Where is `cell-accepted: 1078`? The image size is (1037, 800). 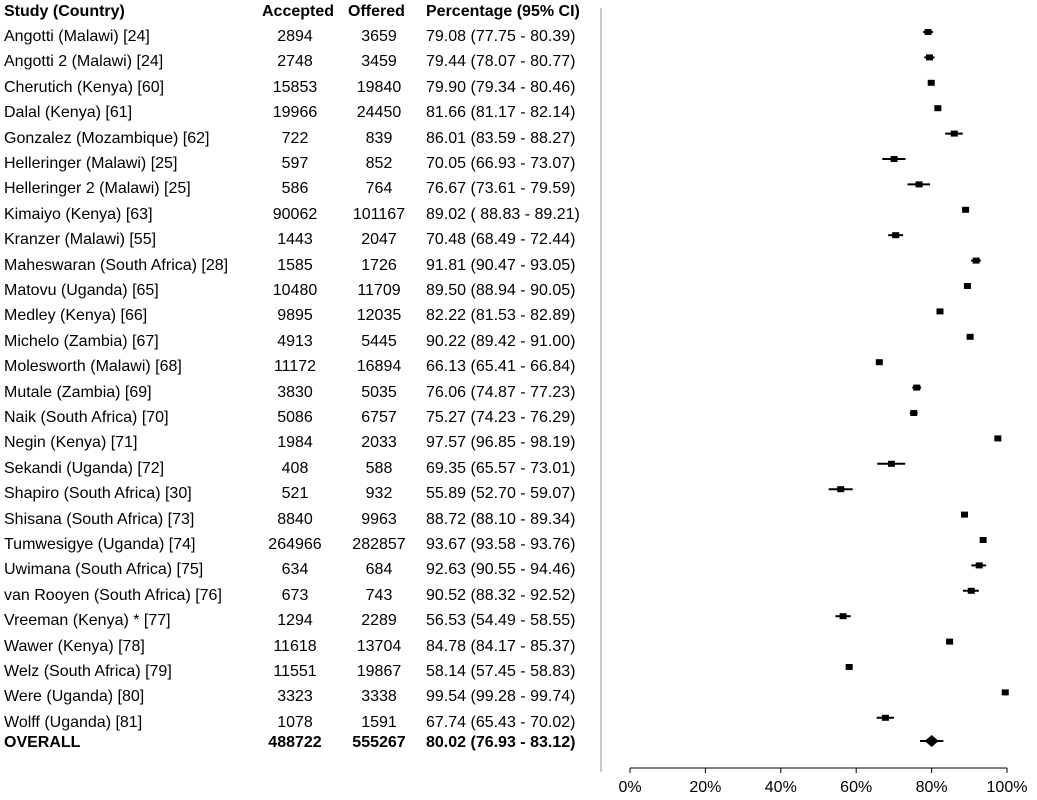
cell-accepted: 1078 is located at coordinates (295, 722).